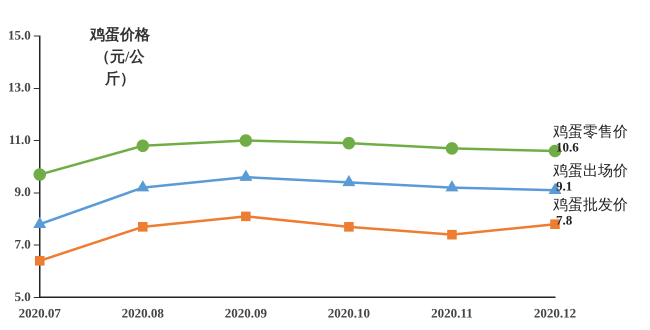  Describe the element at coordinates (564, 186) in the screenshot. I see `data-label: 9.1` at that location.